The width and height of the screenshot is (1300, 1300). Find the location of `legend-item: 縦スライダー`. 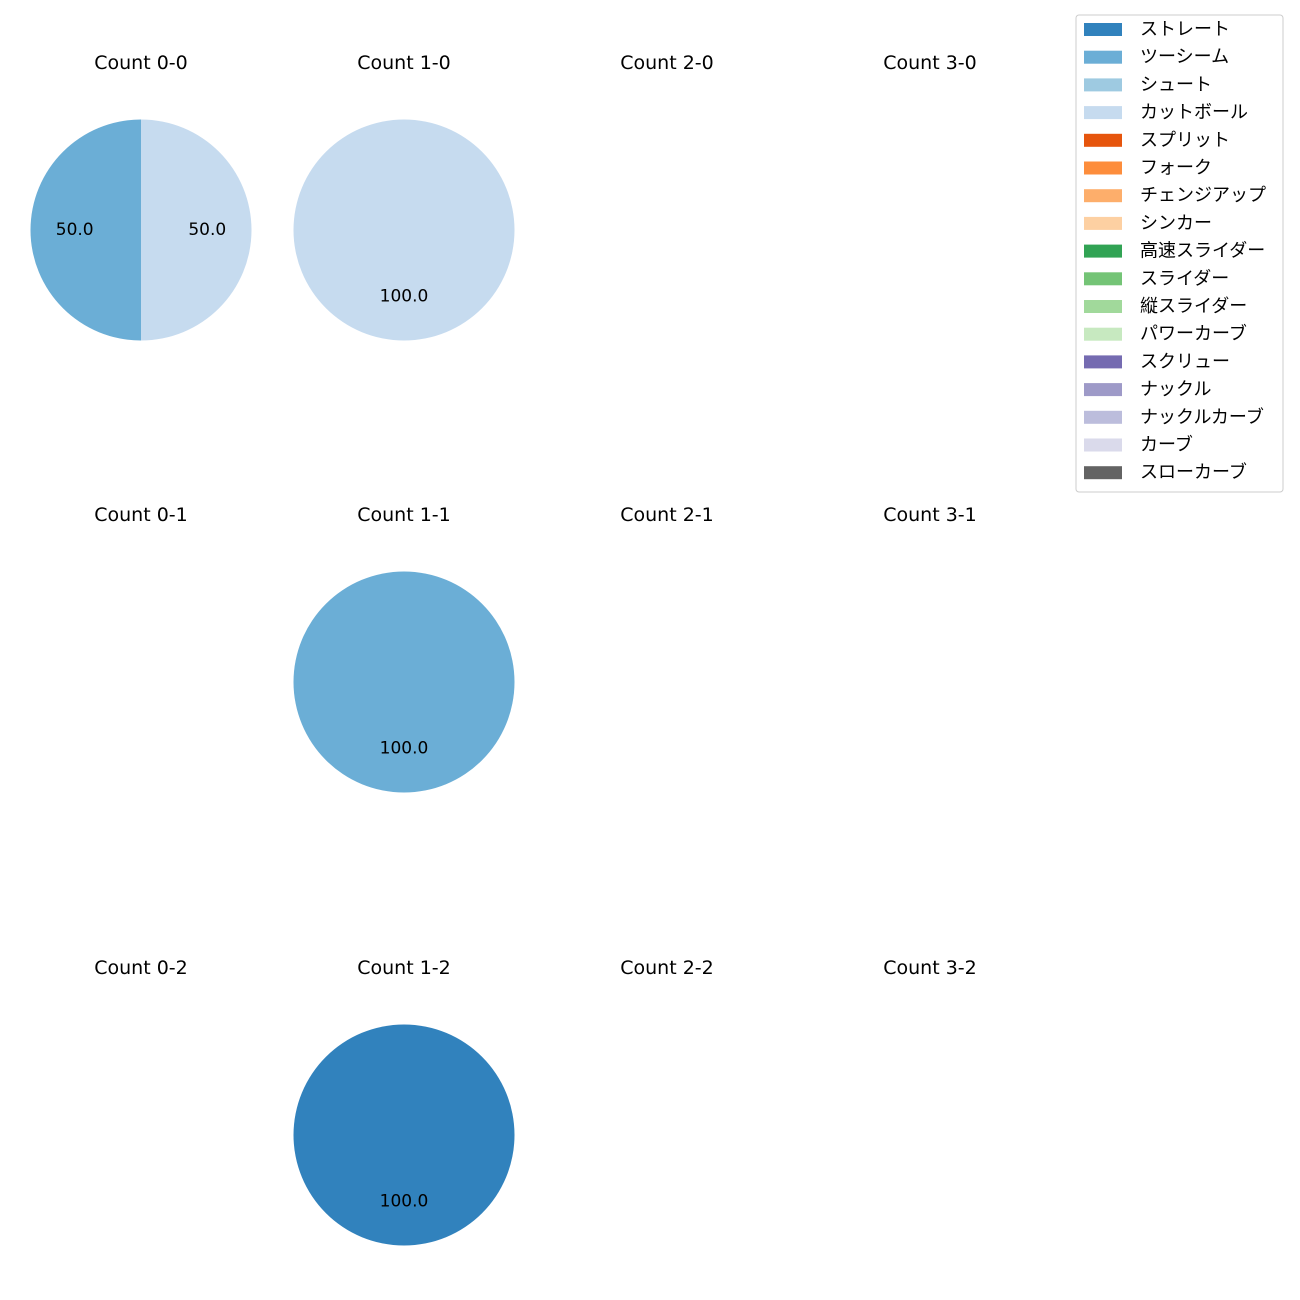

legend-item: 縦スライダー is located at coordinates (1165, 306).